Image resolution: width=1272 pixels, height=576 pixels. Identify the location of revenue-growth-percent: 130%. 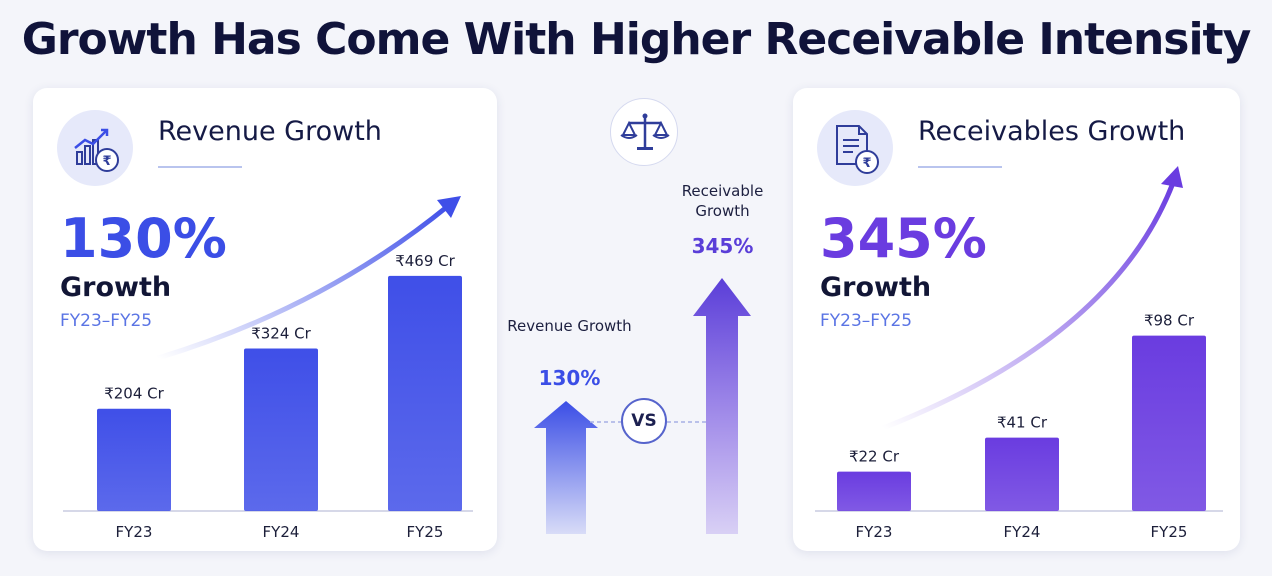
(143, 238).